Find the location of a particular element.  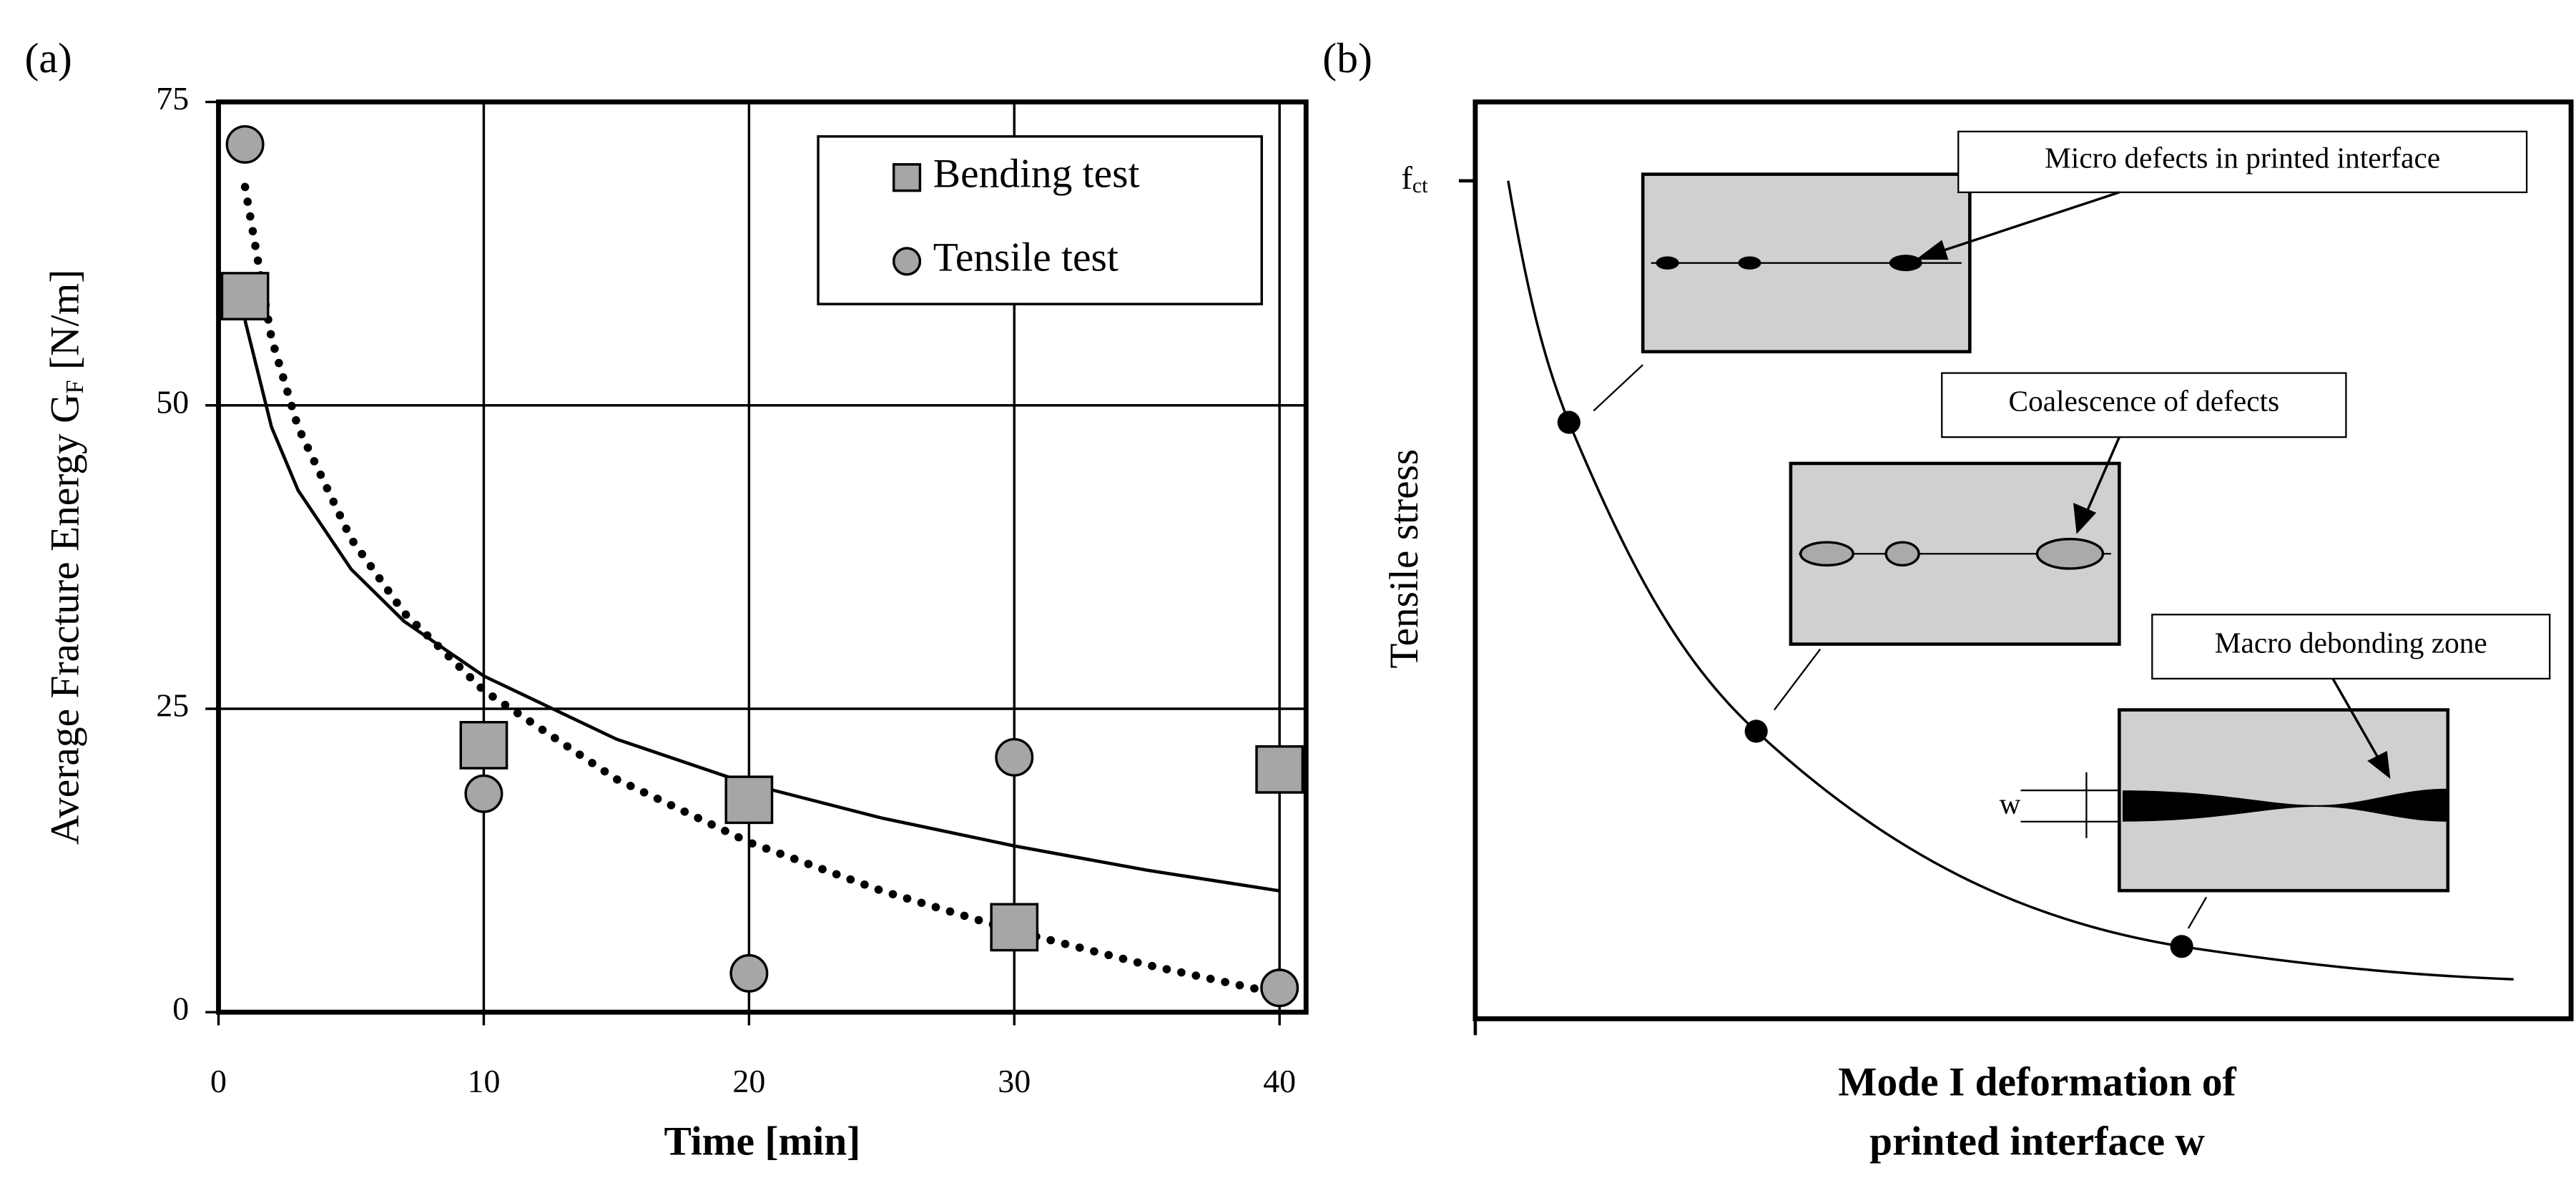

x-tick-label: 0 is located at coordinates (219, 1081).